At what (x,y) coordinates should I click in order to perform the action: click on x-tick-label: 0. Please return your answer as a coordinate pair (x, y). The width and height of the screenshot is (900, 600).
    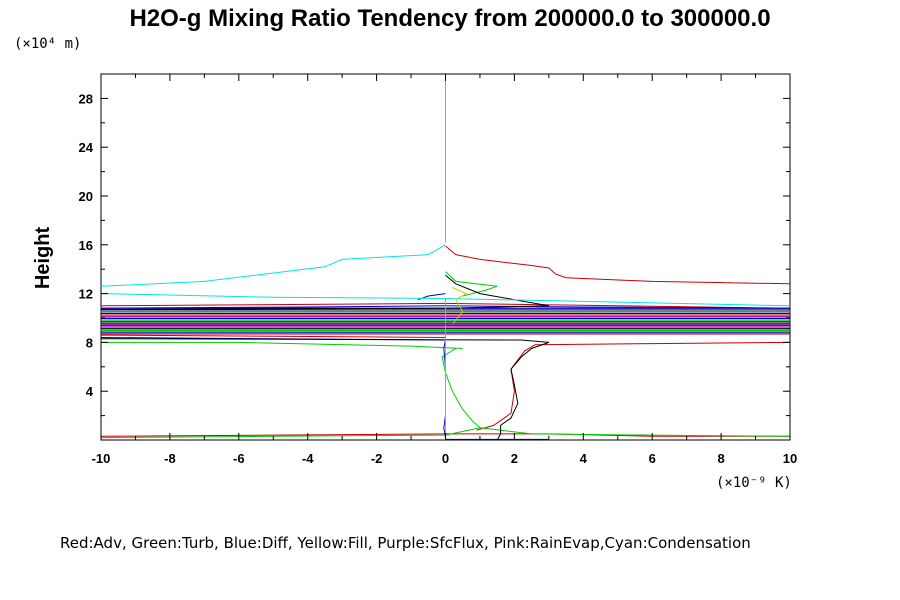
    Looking at the image, I should click on (445, 458).